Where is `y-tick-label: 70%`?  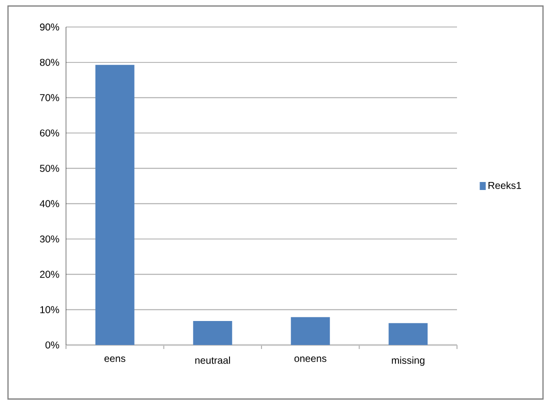
y-tick-label: 70% is located at coordinates (50, 98).